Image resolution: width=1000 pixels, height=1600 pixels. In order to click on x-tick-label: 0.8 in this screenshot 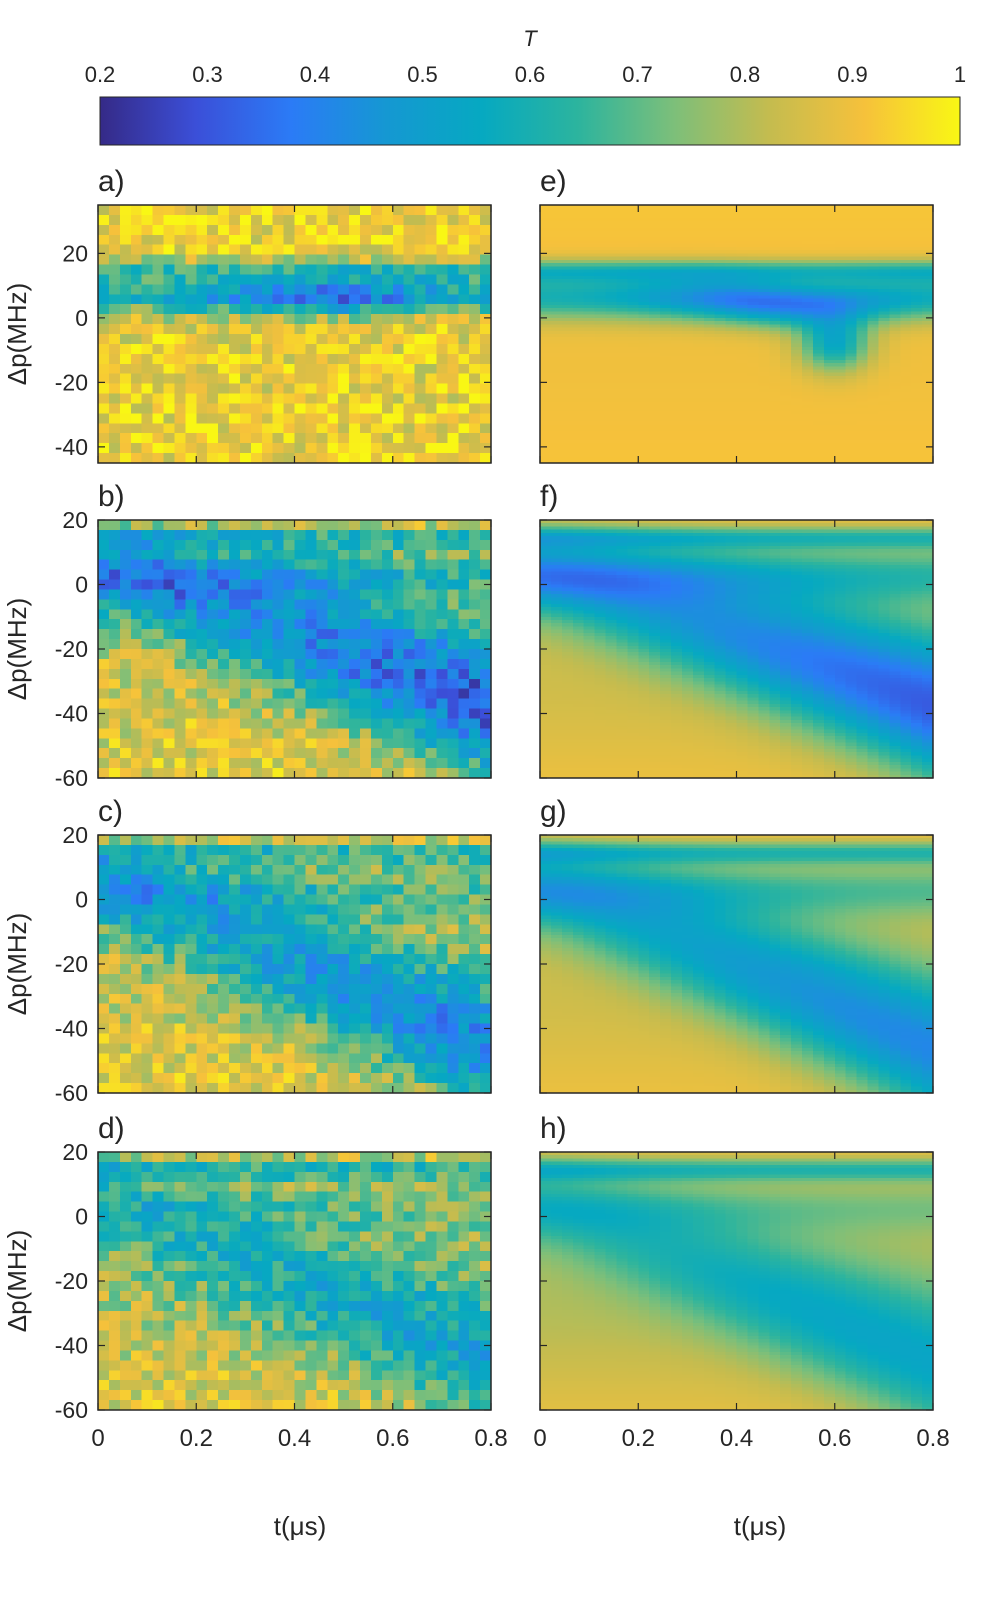, I will do `click(490, 1438)`.